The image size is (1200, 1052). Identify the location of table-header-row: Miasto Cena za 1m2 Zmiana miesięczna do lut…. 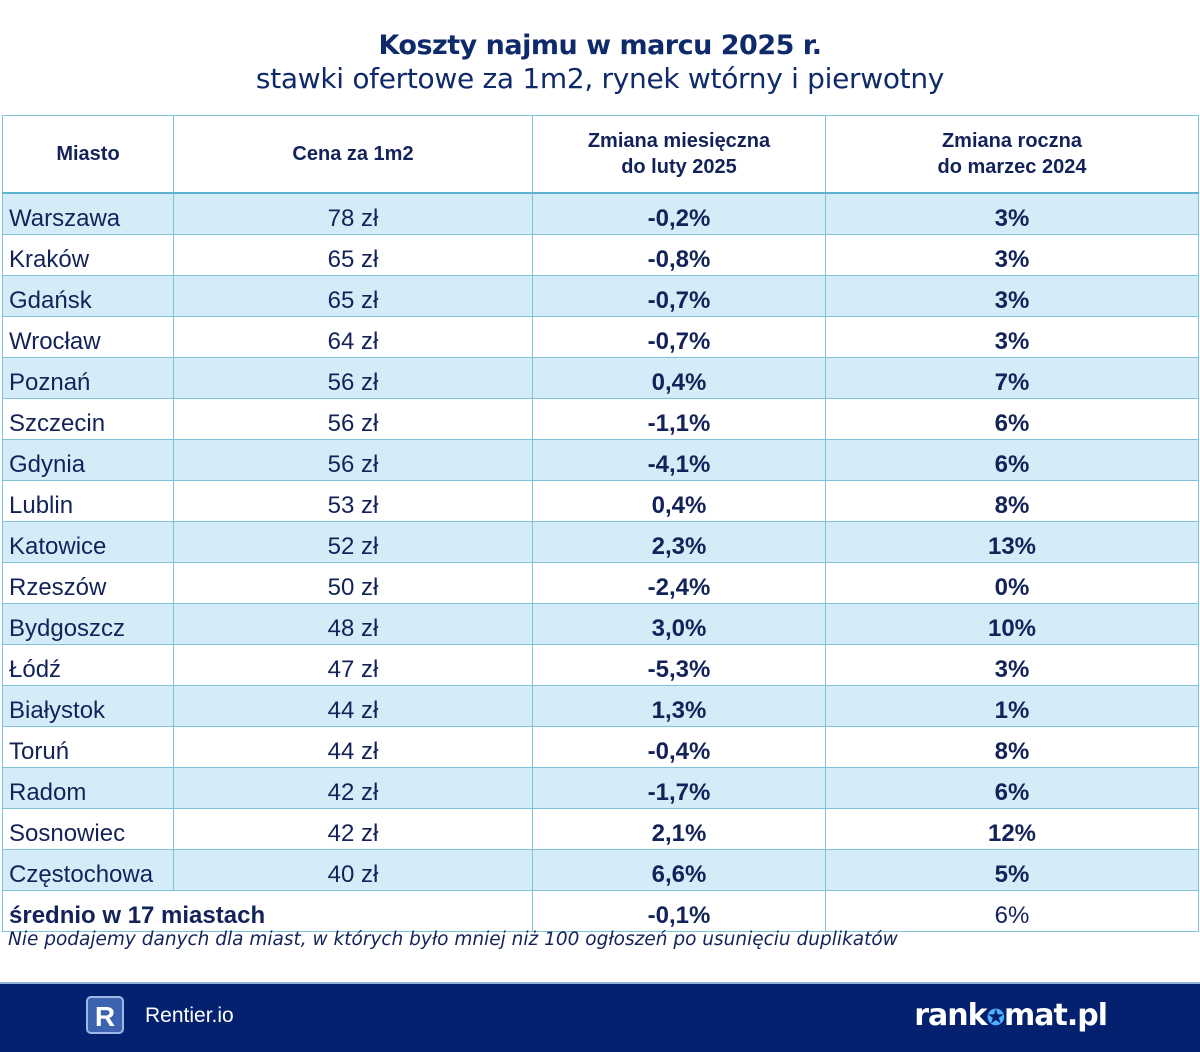
(600, 154).